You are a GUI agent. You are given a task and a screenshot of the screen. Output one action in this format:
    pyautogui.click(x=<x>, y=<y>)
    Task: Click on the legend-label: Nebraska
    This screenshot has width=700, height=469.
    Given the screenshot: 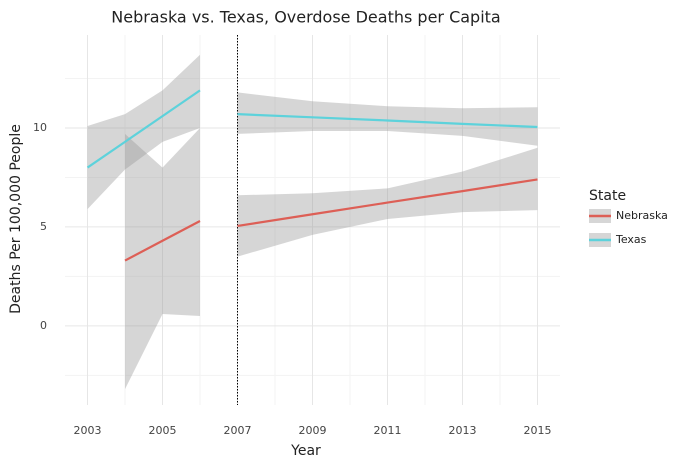 What is the action you would take?
    pyautogui.click(x=642, y=215)
    